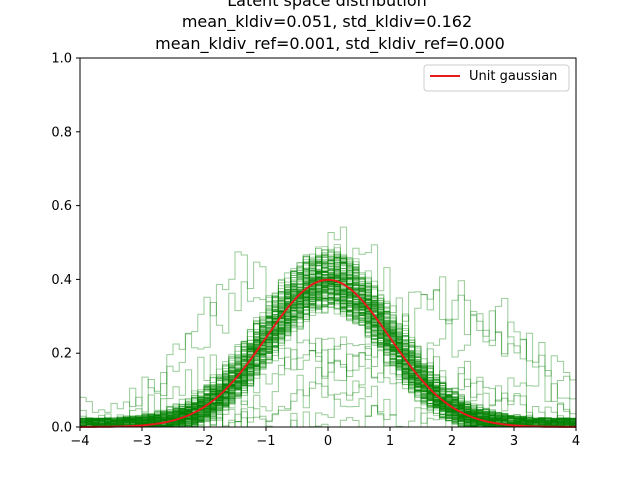 This screenshot has width=640, height=480. What do you see at coordinates (390, 441) in the screenshot?
I see `x-tick-label: 1` at bounding box center [390, 441].